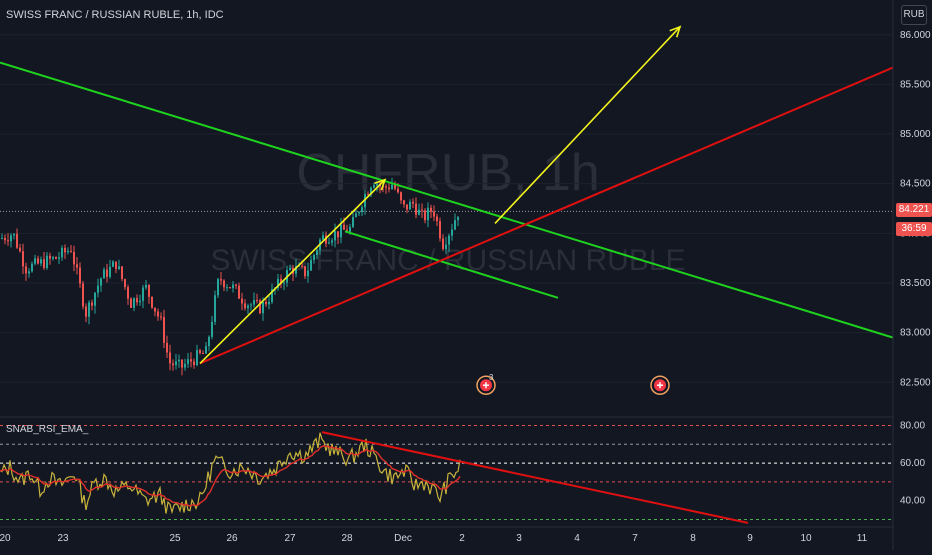  Describe the element at coordinates (447, 173) in the screenshot. I see `watermark-ticker: CHFRUB, 1h` at that location.